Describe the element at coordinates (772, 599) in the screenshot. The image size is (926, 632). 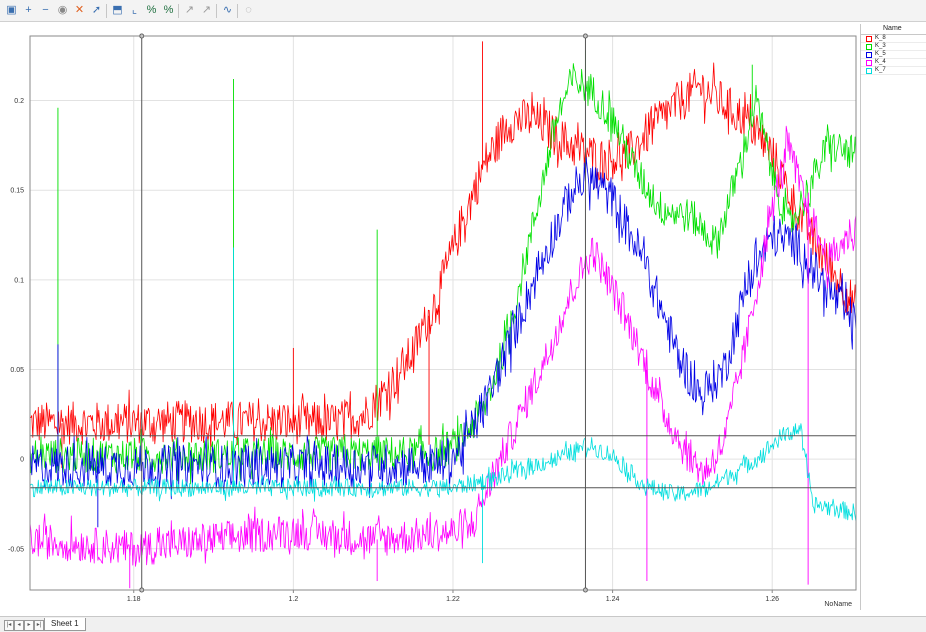
I see `x-tick-label: 1.26` at that location.